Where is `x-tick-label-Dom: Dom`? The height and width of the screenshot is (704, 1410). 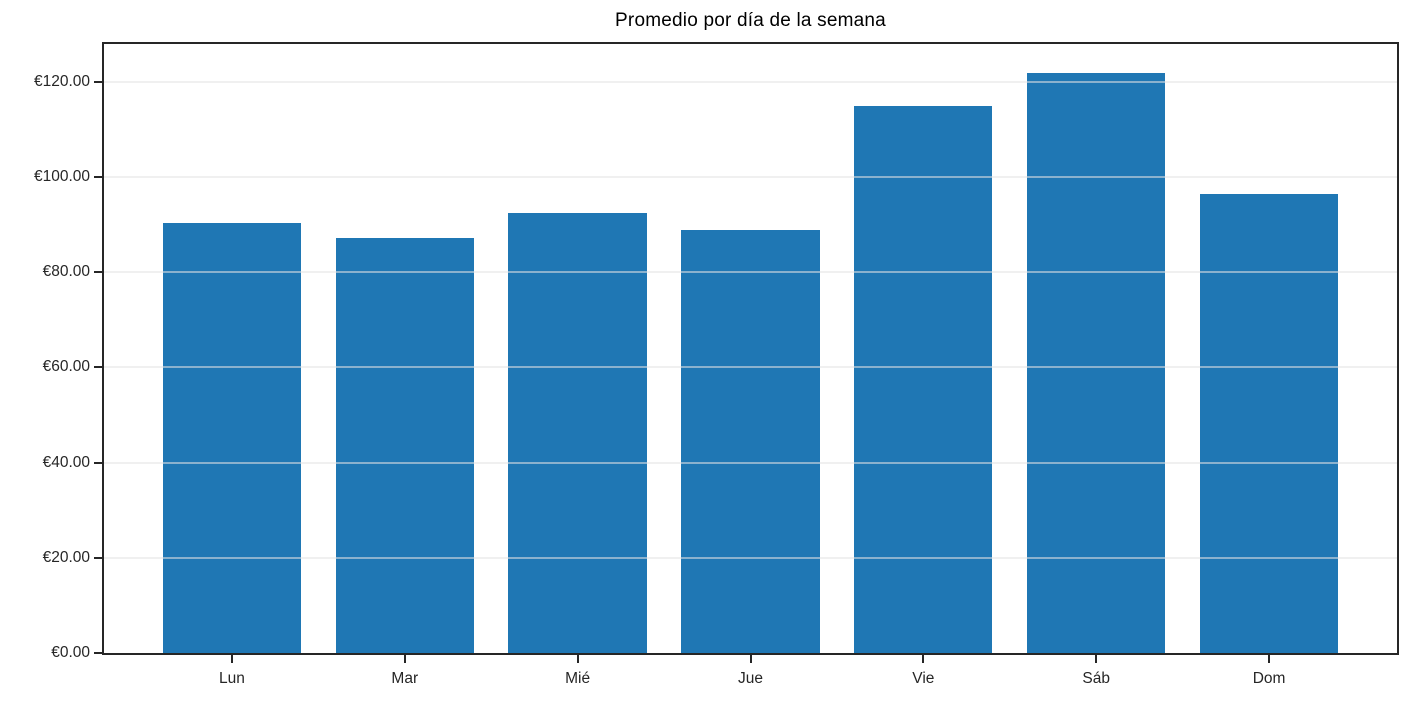
x-tick-label-Dom: Dom is located at coordinates (1269, 678).